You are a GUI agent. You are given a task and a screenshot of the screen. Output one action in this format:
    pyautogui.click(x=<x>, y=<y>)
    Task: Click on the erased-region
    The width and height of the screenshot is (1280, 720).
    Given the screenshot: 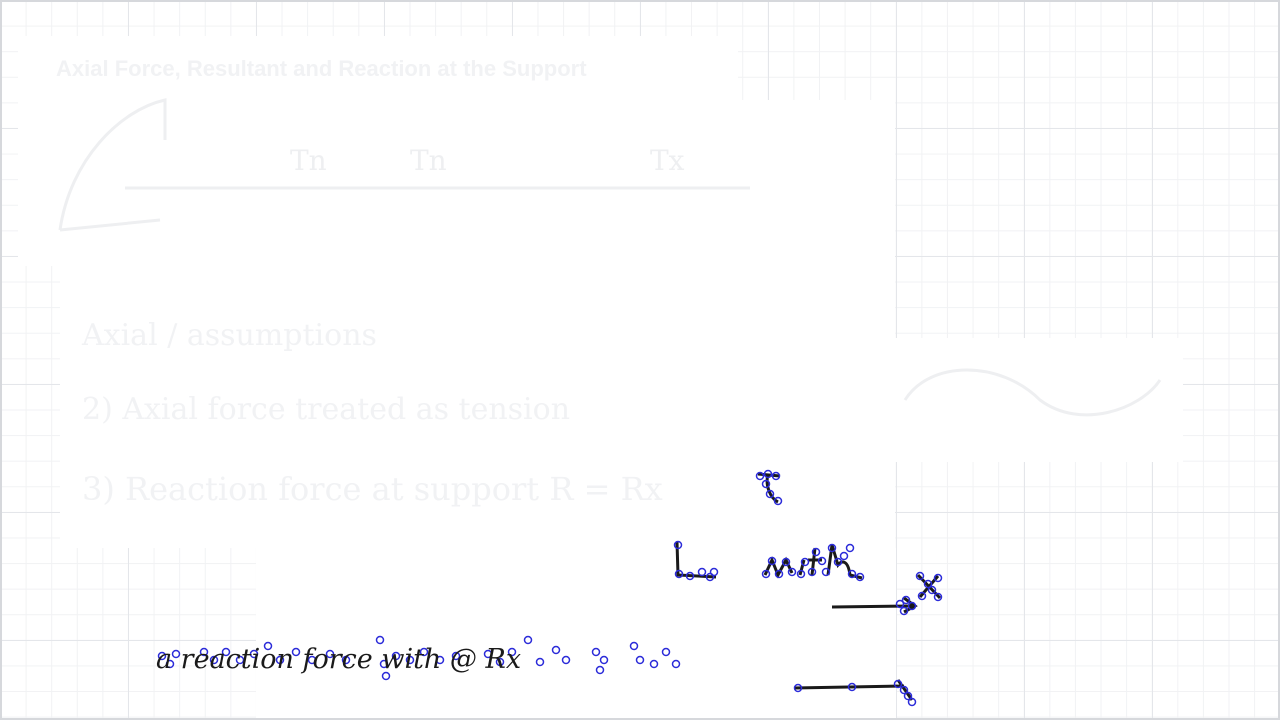 What is the action you would take?
    pyautogui.click(x=576, y=634)
    